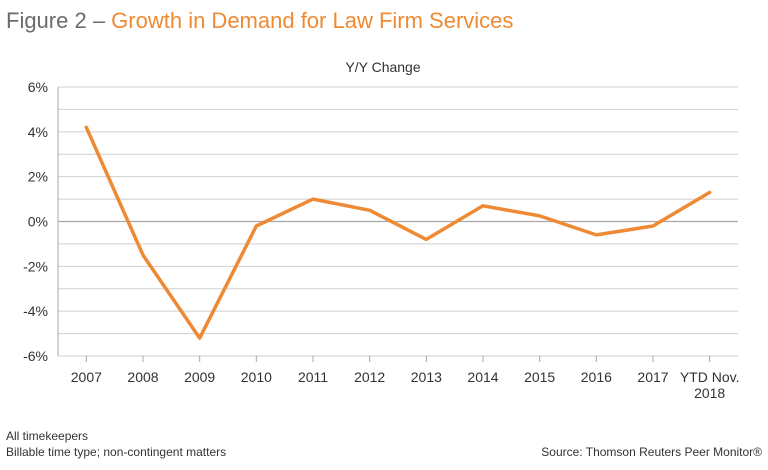 This screenshot has height=470, width=768. What do you see at coordinates (35, 311) in the screenshot?
I see `y-tick-label: -4%` at bounding box center [35, 311].